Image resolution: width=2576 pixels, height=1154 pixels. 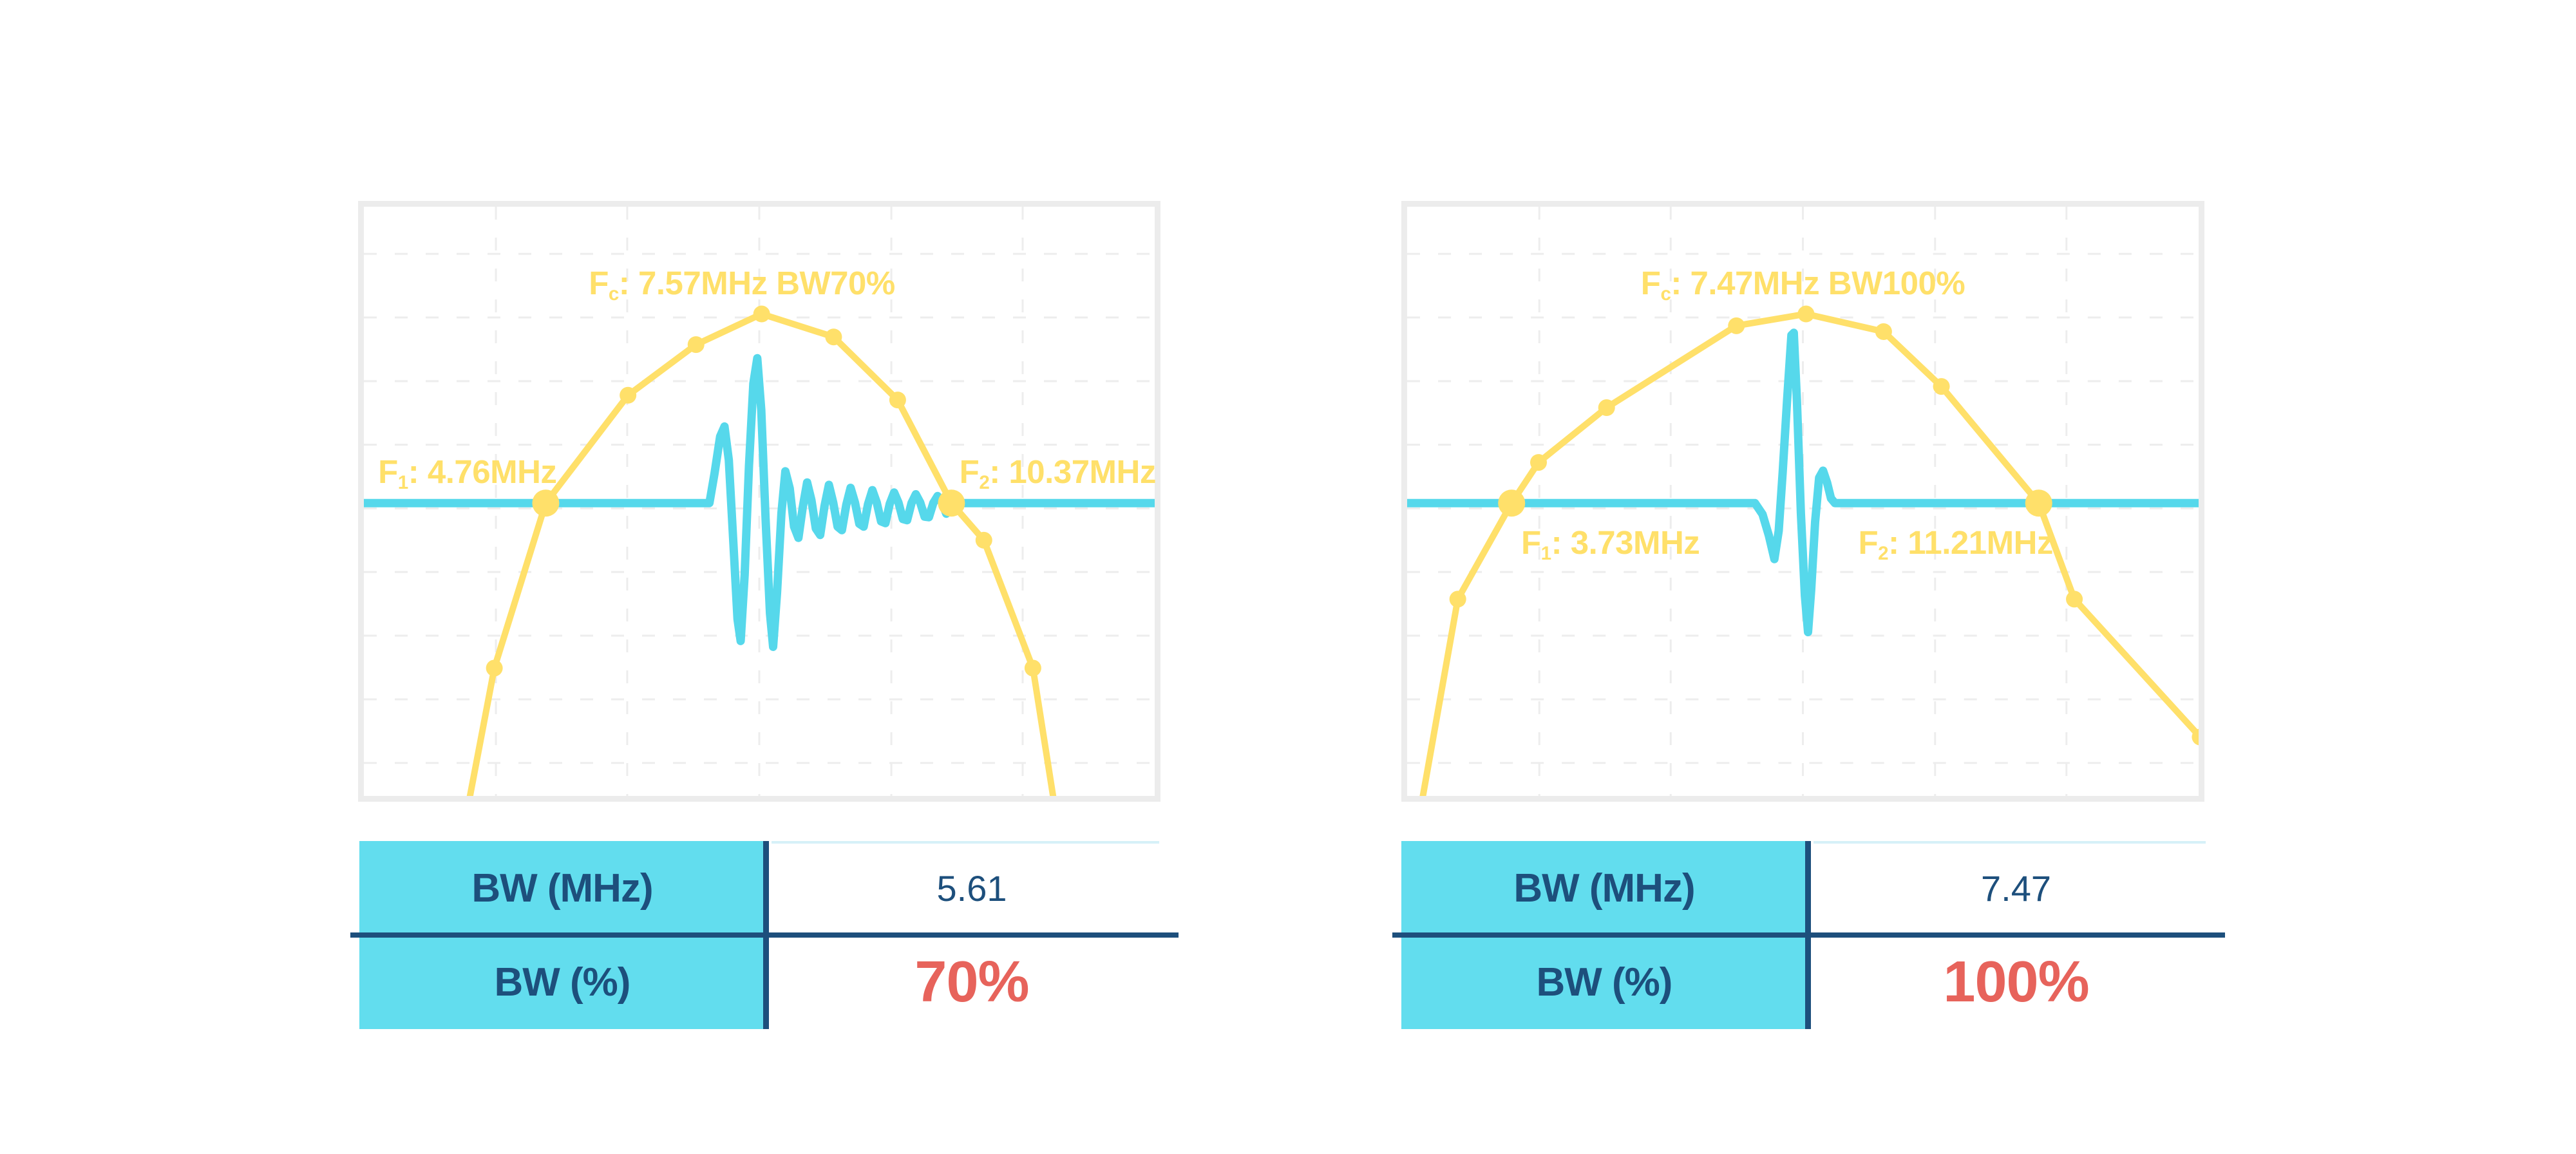 I want to click on right-bw-table: BW (MHz) 7.47 BW (%) 100%, so click(x=1808, y=935).